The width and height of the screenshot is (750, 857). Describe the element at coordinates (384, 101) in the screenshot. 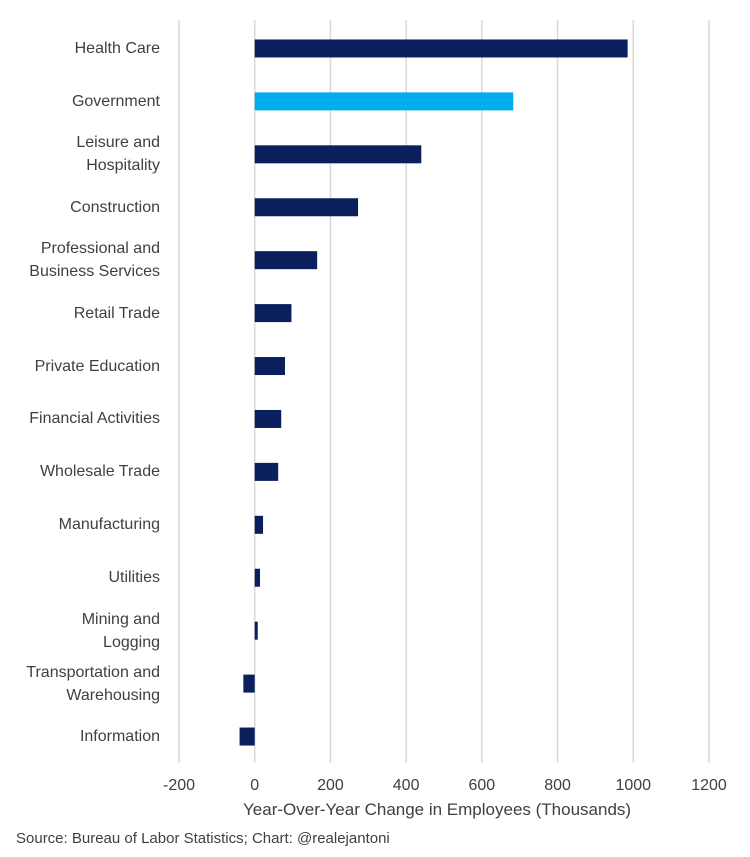

I see `bar-government` at that location.